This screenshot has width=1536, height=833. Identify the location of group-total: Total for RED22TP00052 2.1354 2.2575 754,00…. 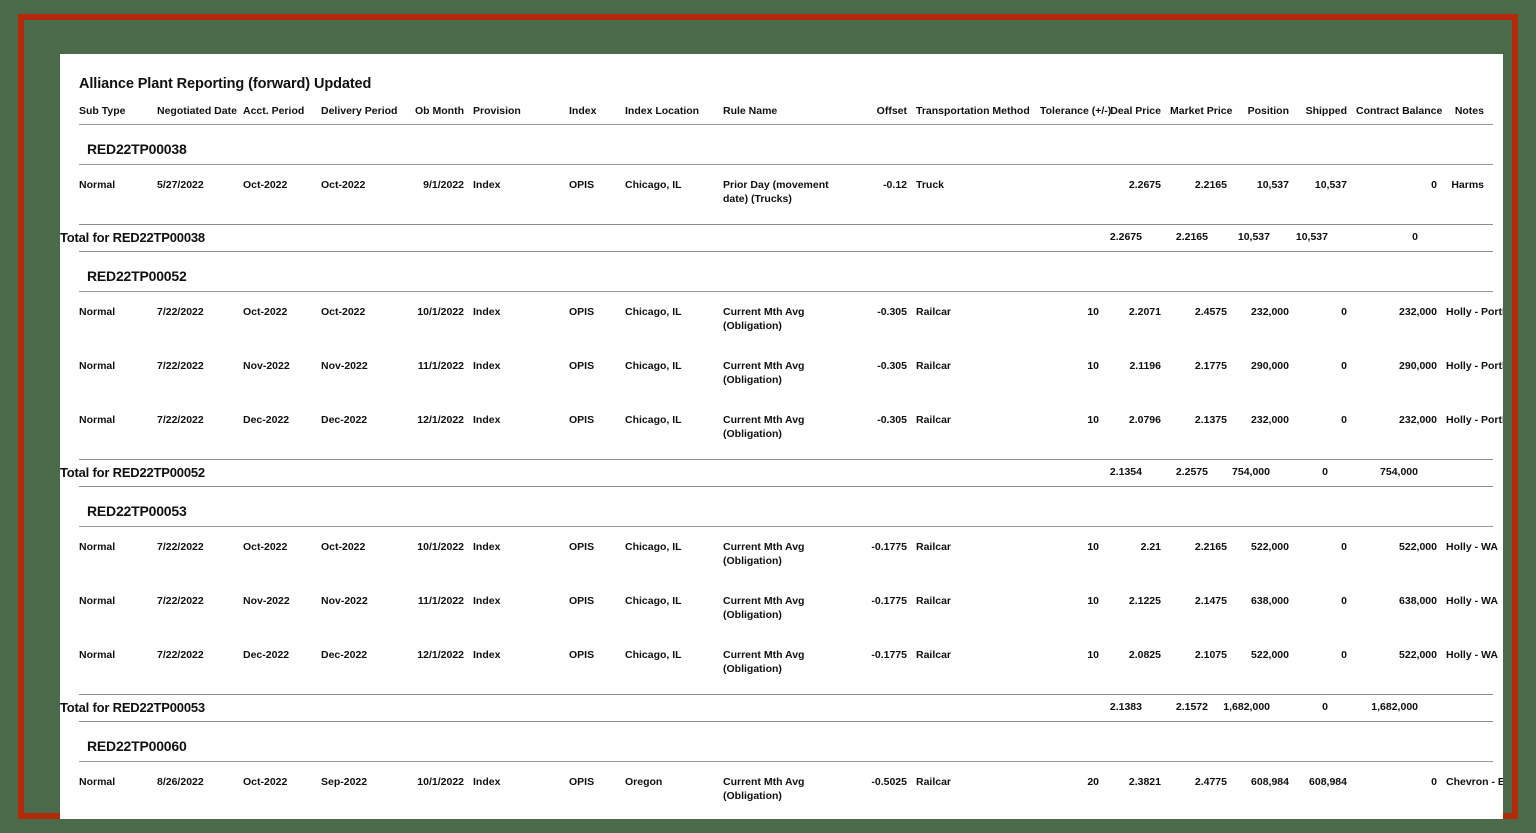
(781, 473).